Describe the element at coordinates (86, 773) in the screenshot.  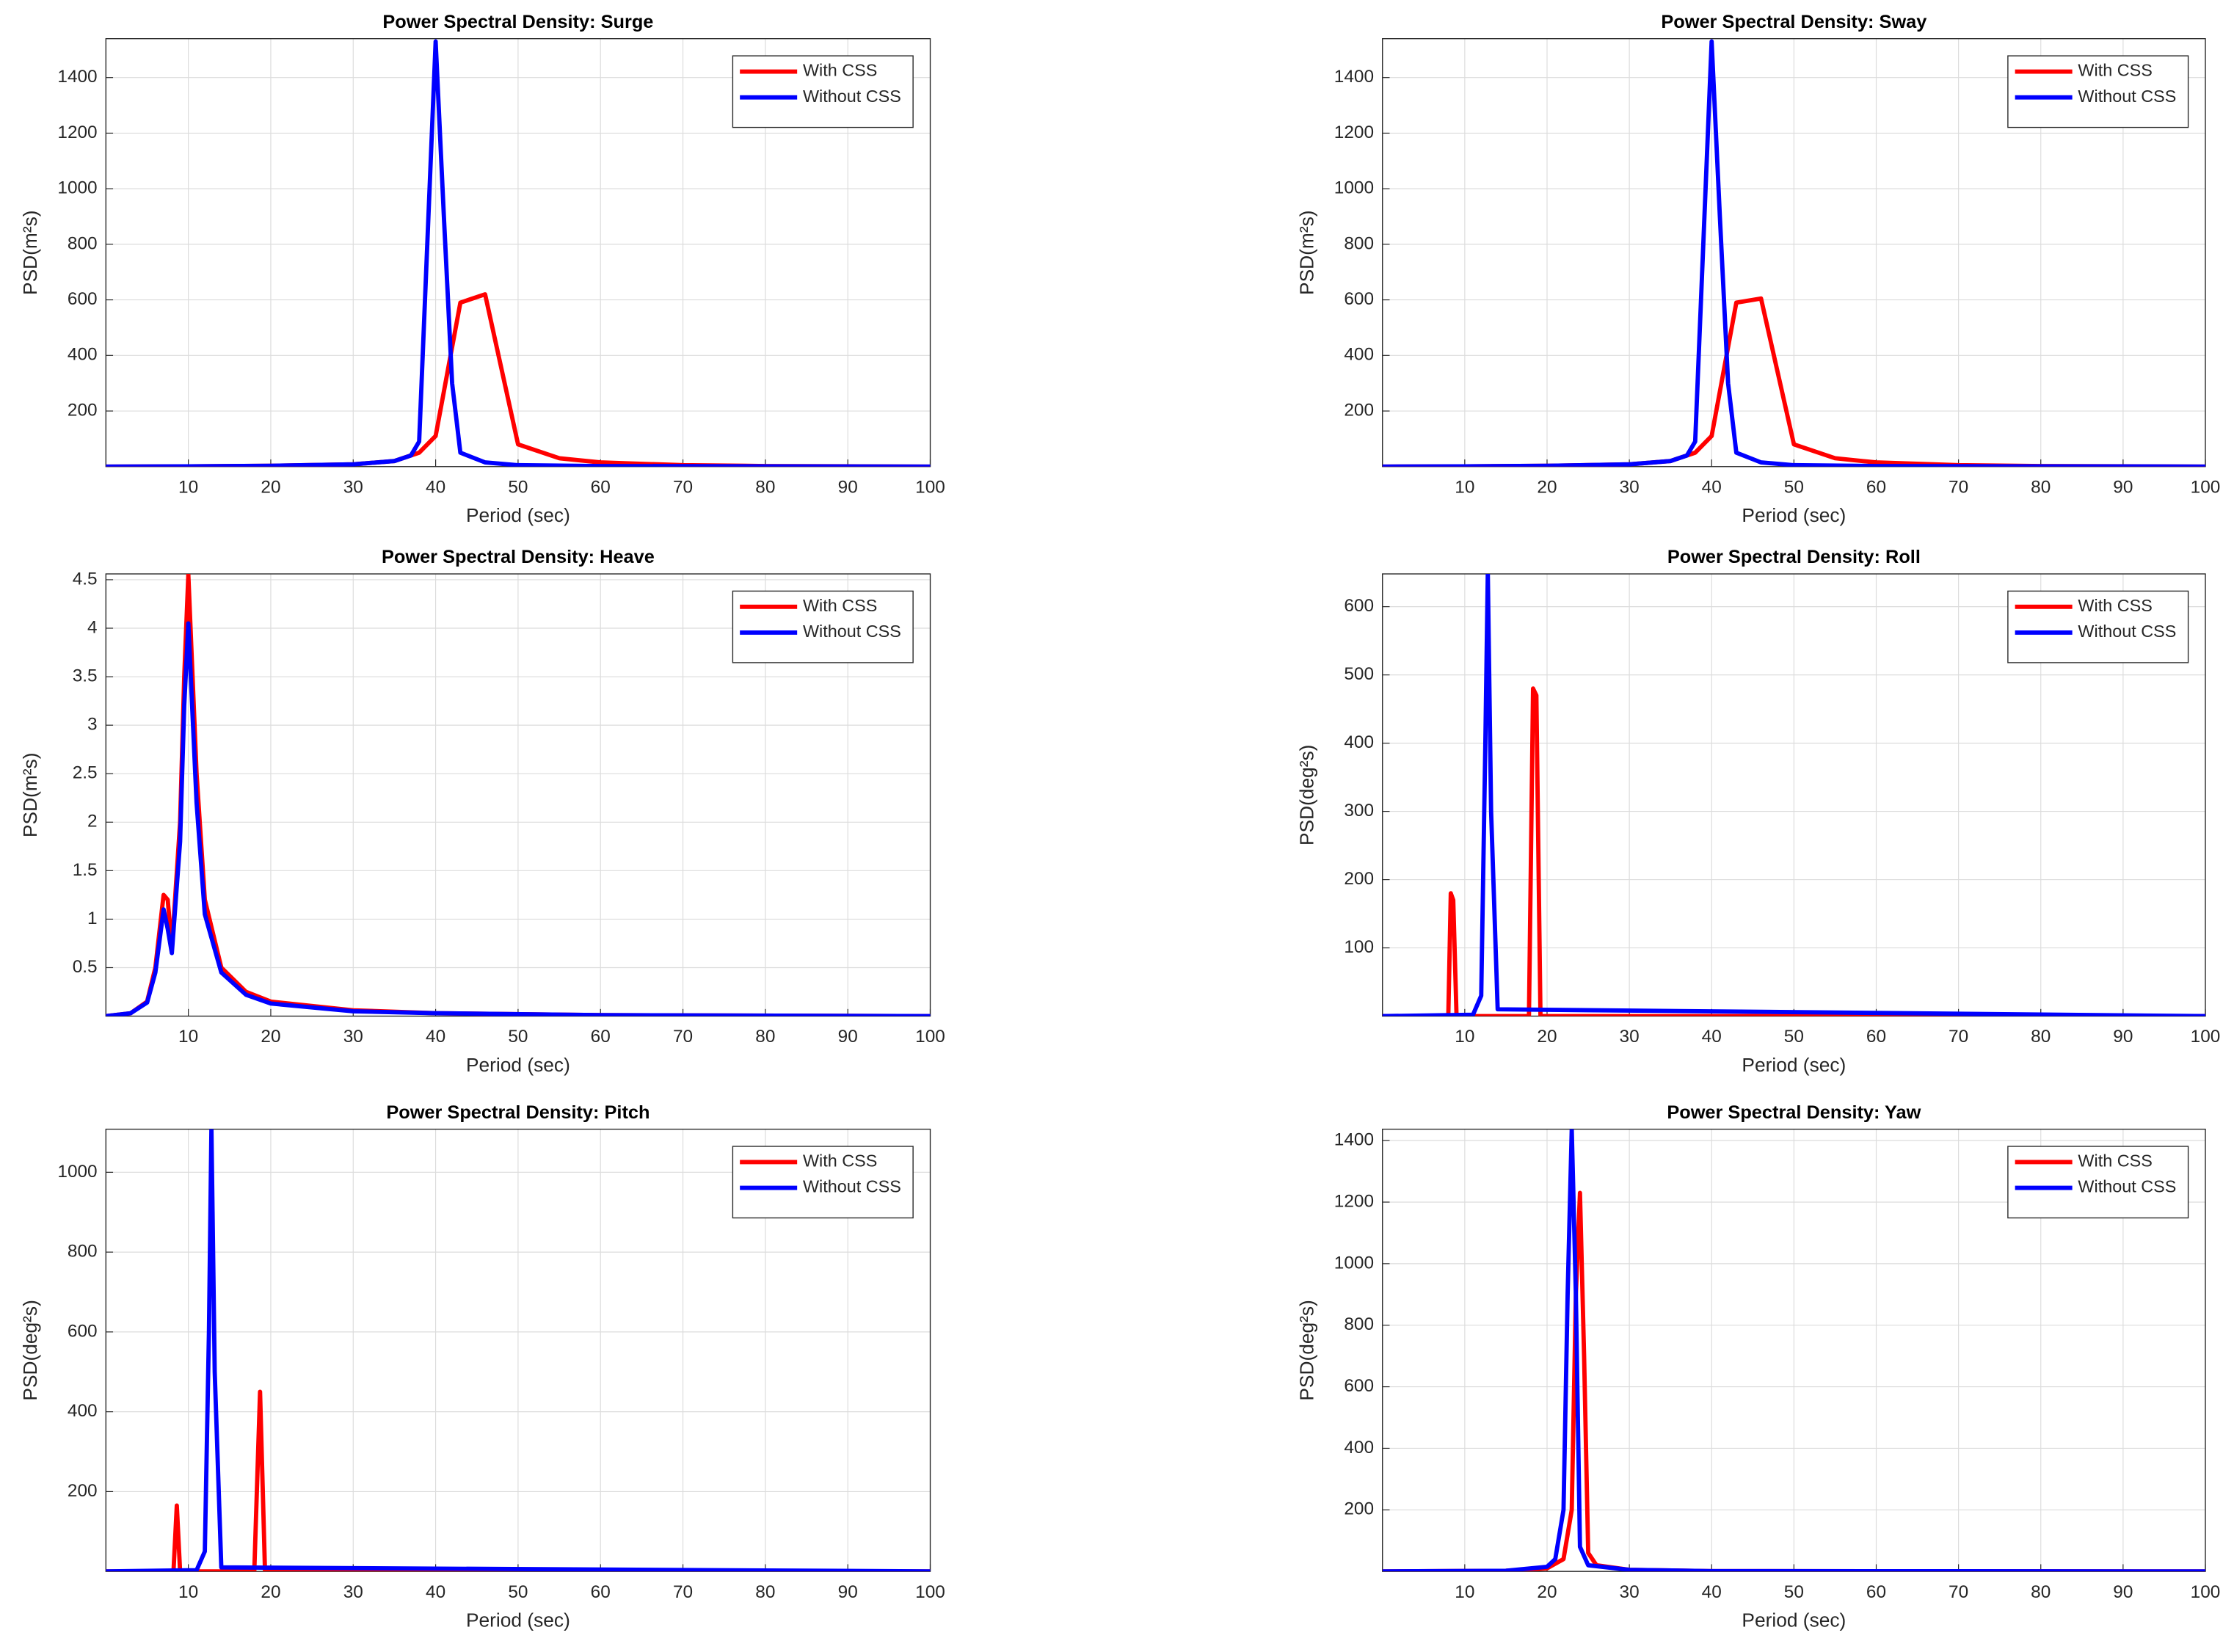
I see `y-tick-label: 2.5` at that location.